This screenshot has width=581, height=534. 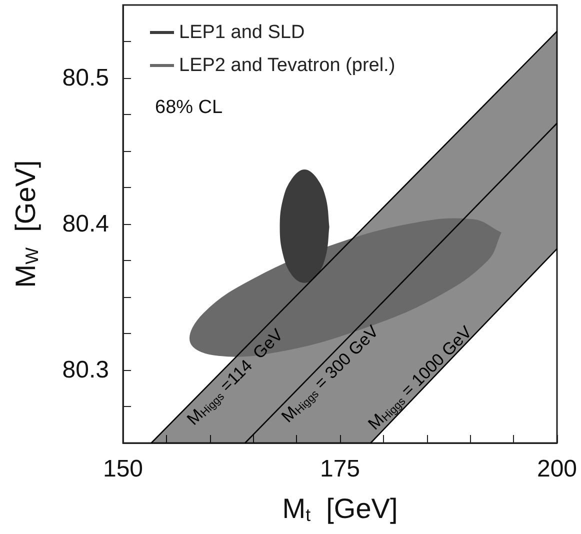 I want to click on y-axis-title: MW [GeV], so click(x=26, y=224).